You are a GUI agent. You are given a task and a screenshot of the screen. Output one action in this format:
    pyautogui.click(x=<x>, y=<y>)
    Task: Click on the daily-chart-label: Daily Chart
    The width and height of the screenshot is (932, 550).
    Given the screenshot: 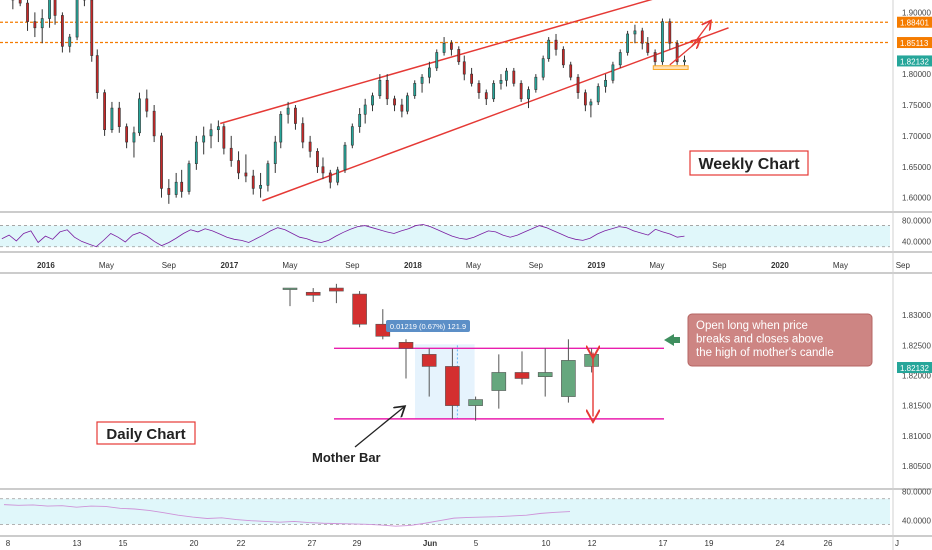 What is the action you would take?
    pyautogui.click(x=145, y=434)
    